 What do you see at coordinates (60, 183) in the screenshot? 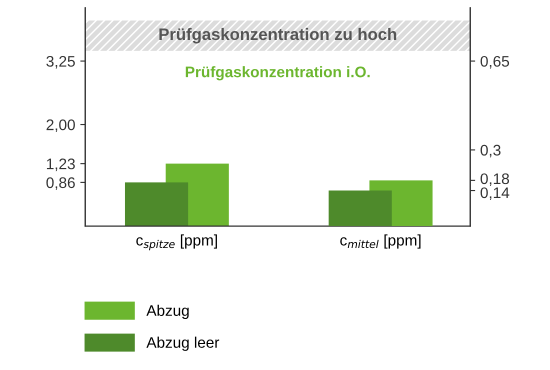
I see `y-tick-label: 0,86` at bounding box center [60, 183].